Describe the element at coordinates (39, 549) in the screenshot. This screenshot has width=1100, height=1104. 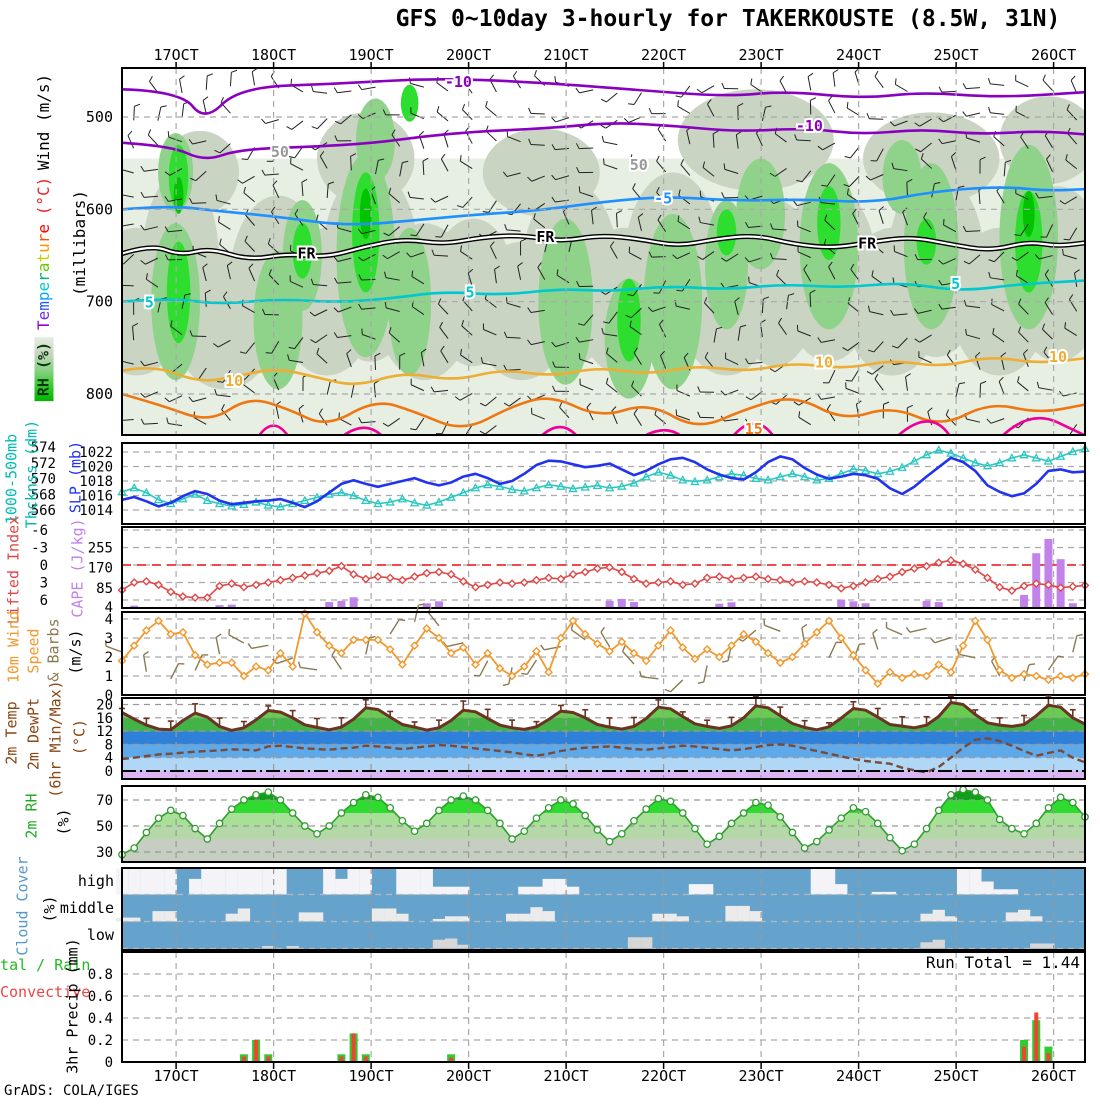
I see `svg-text: -3` at that location.